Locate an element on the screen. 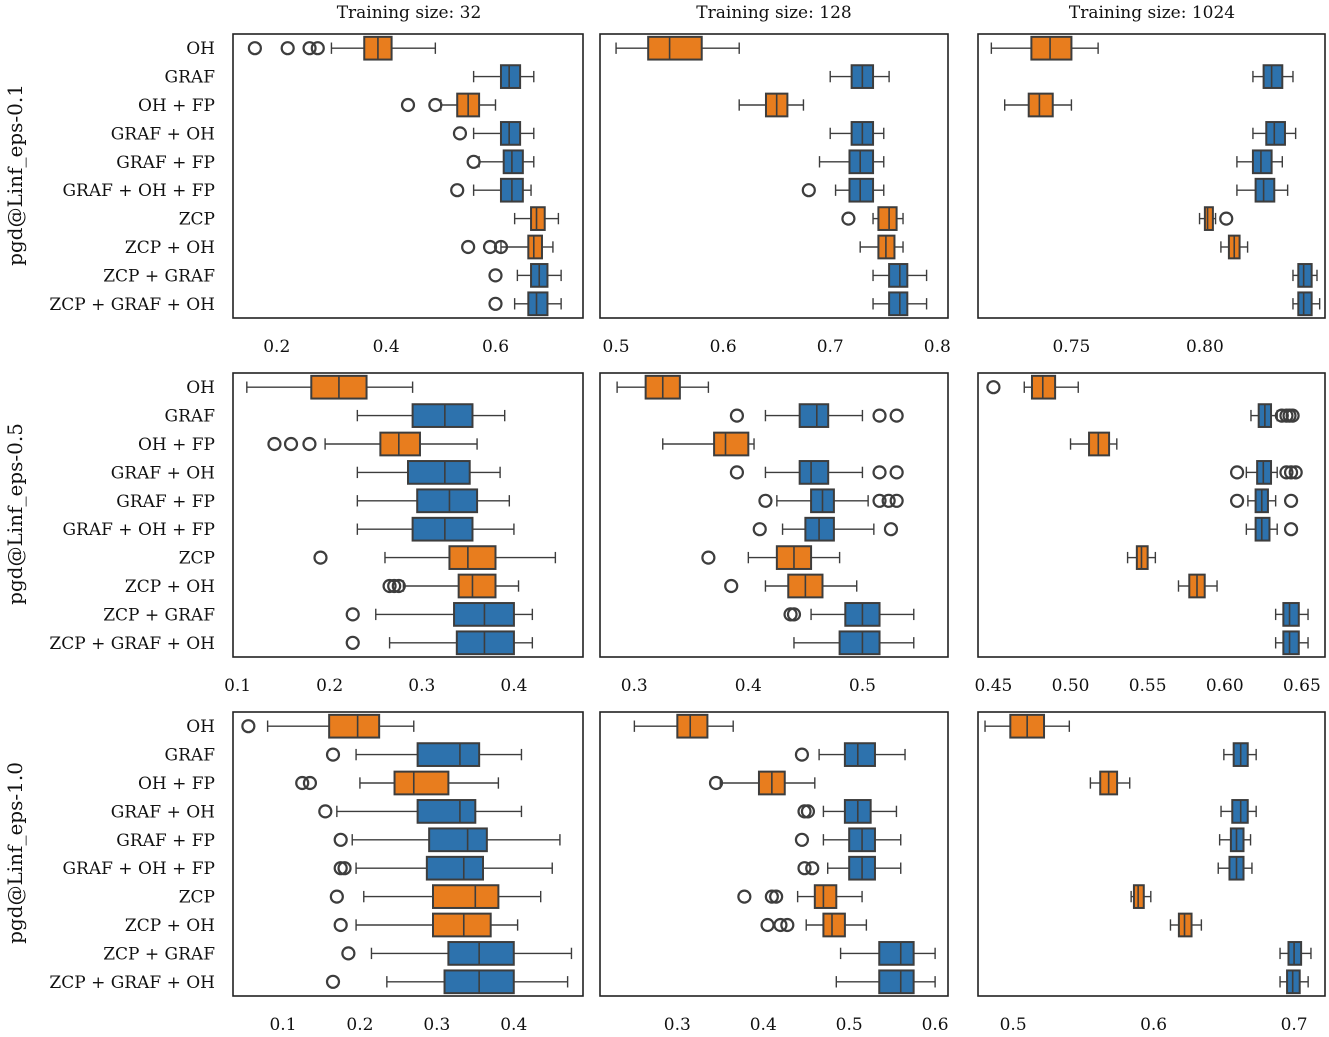  category-label: ZCP + OH is located at coordinates (170, 587).